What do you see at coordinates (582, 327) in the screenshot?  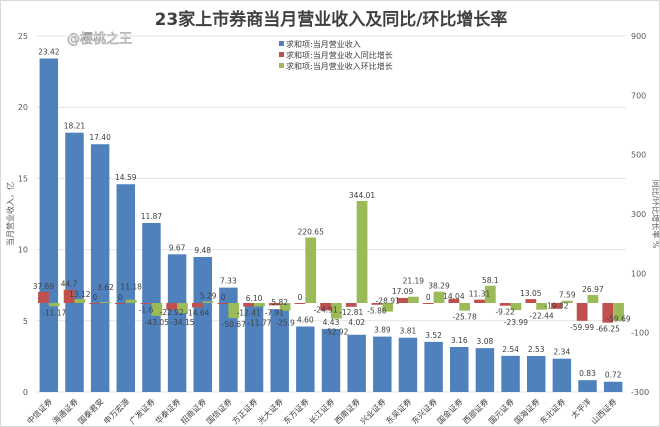 I see `yoy-label: -59.99` at bounding box center [582, 327].